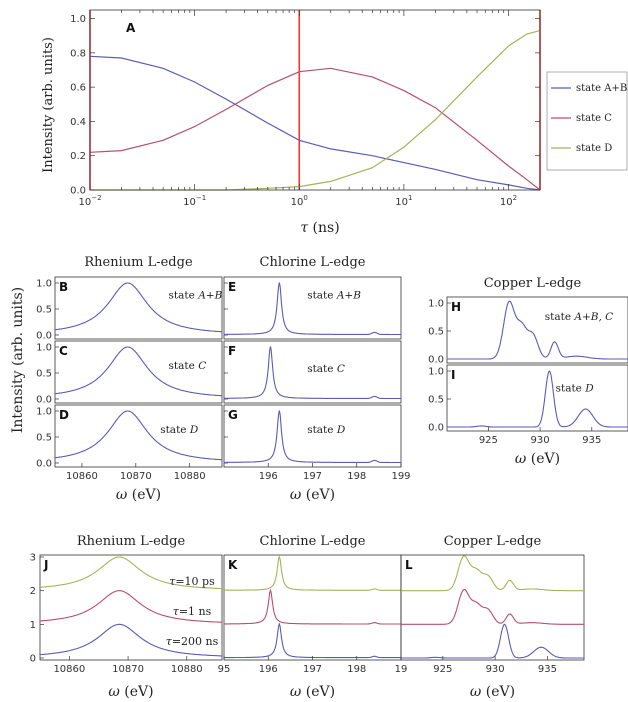  I want to click on panel-a-ylabel: Intensity (arb. units), so click(48, 105).